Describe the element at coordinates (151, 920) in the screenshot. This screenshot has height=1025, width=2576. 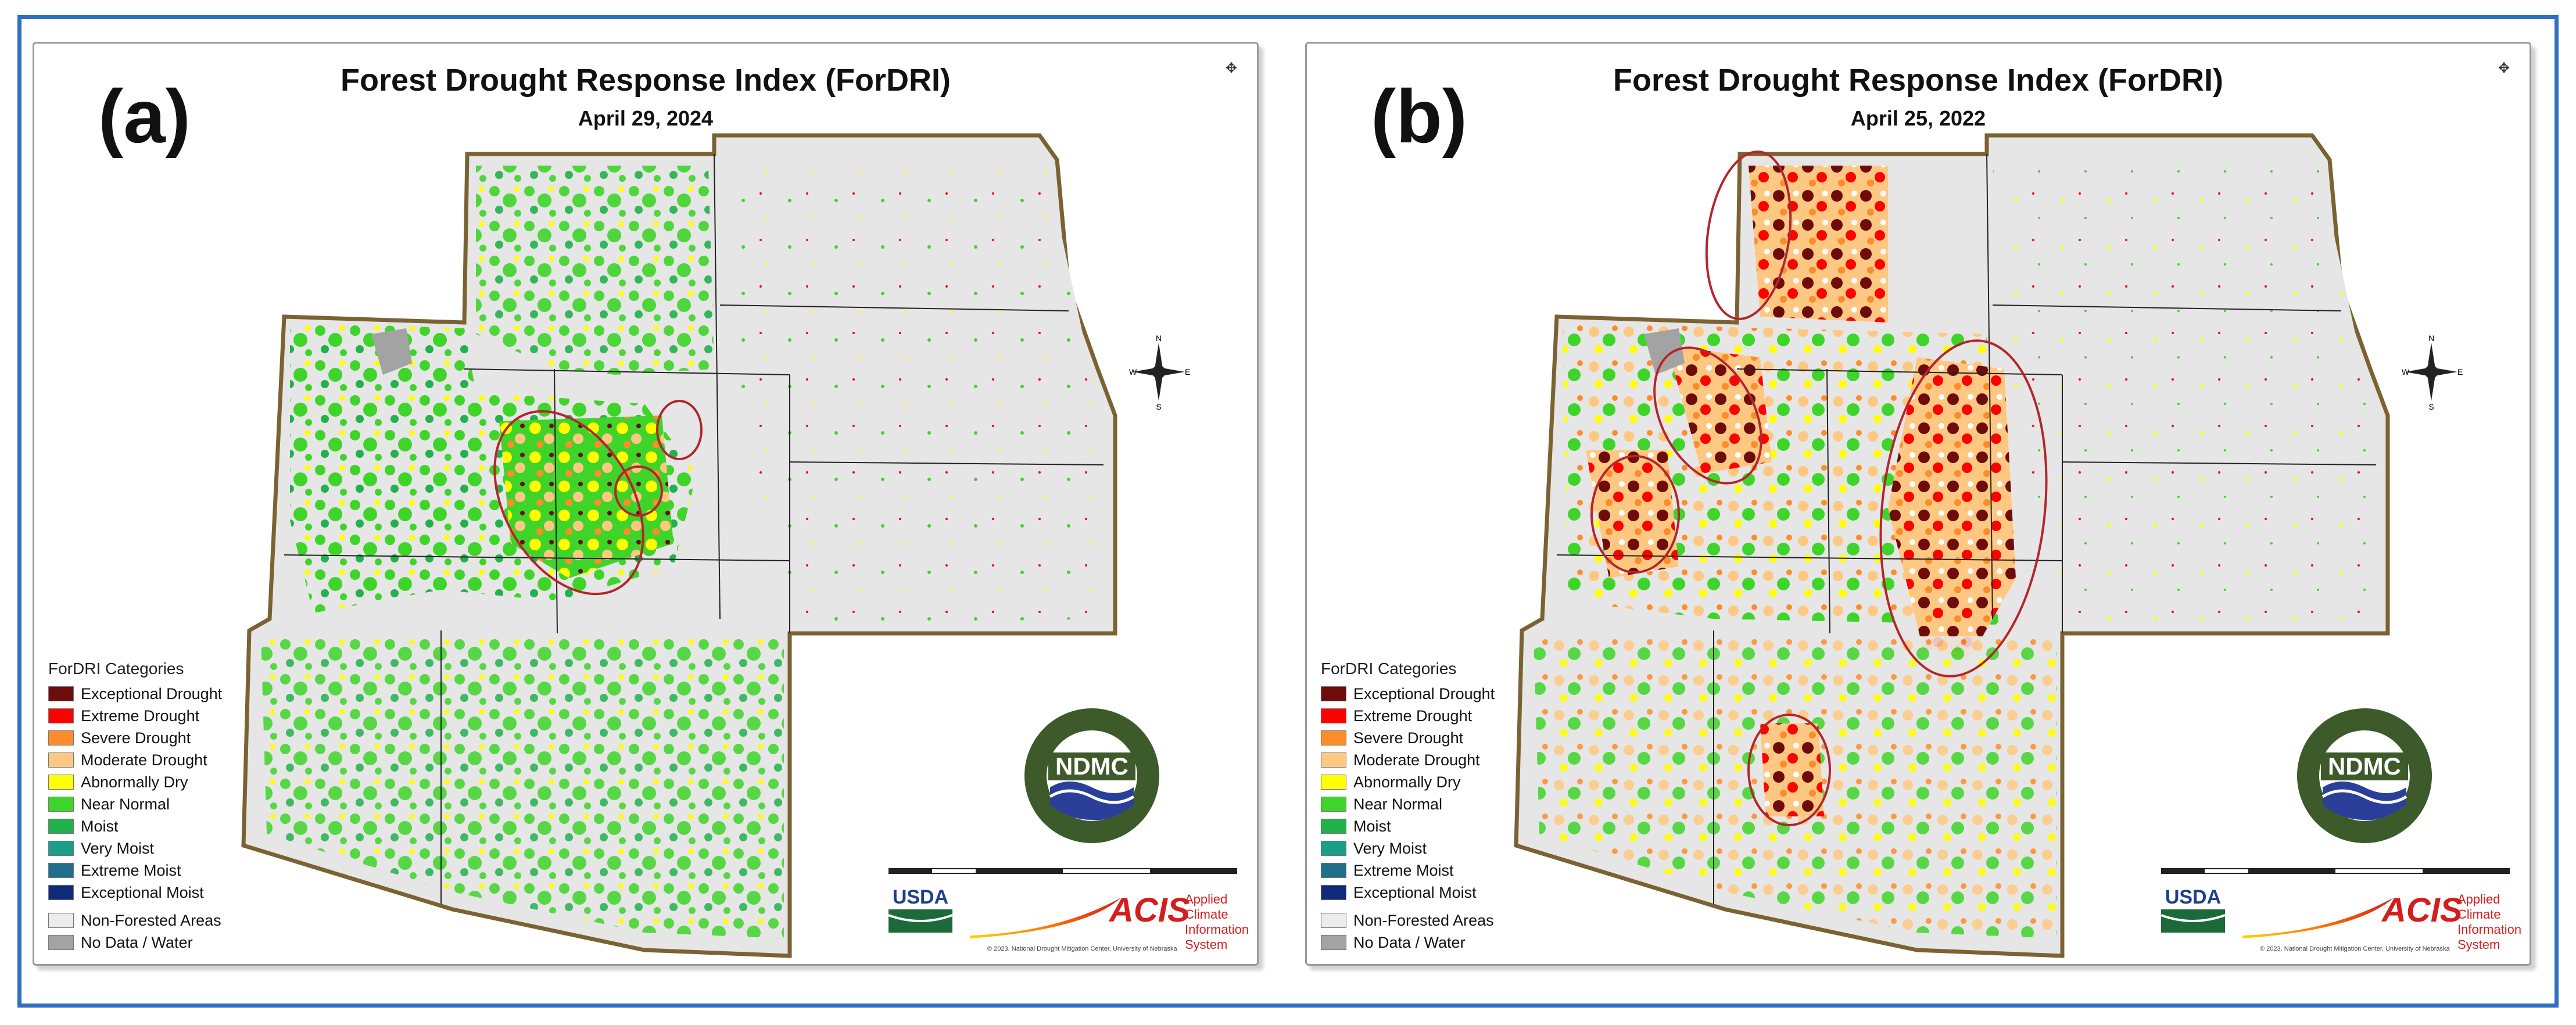
I see `legend-label: Non-Forested Areas` at that location.